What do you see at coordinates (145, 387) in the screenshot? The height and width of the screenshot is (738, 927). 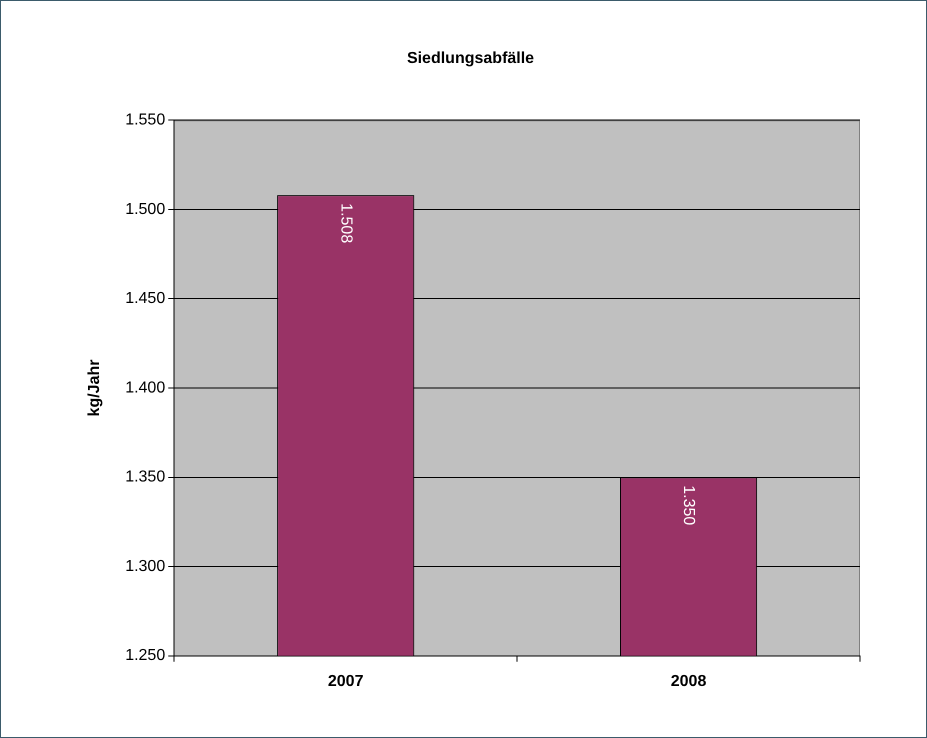 I see `y-tick-label: 1.400` at bounding box center [145, 387].